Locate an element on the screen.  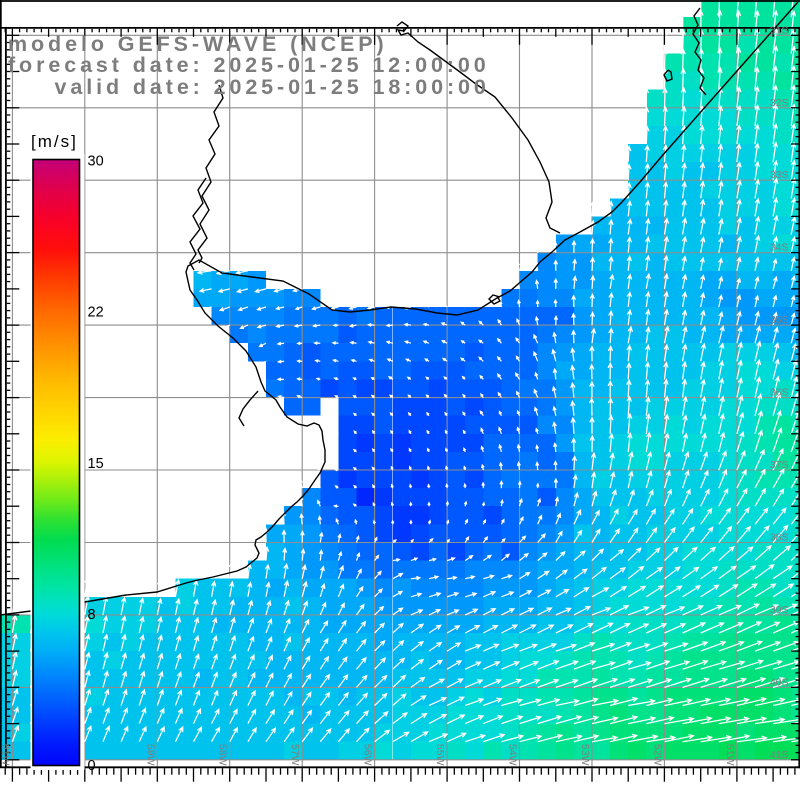
svg-text: 15 is located at coordinates (96, 464).